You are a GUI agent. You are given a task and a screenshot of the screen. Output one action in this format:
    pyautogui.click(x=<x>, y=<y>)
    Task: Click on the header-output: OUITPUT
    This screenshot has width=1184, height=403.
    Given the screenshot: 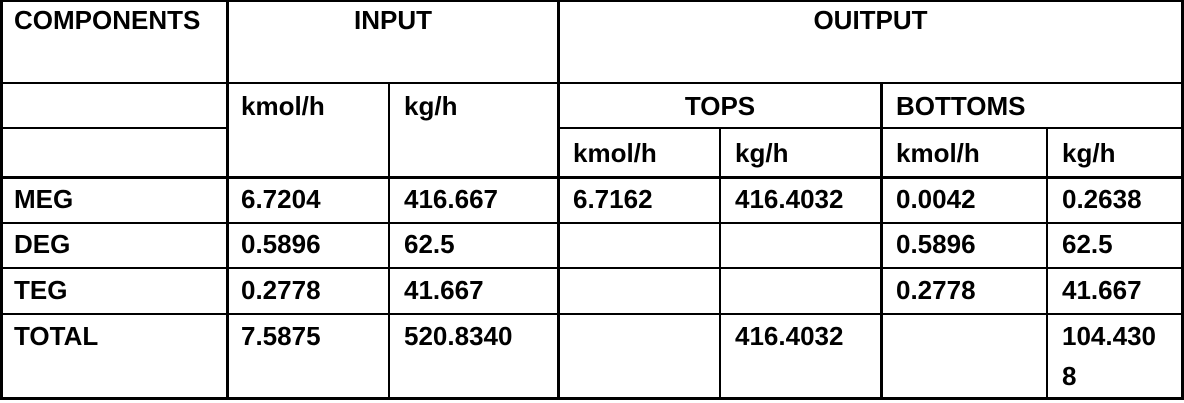 What is the action you would take?
    pyautogui.click(x=870, y=20)
    